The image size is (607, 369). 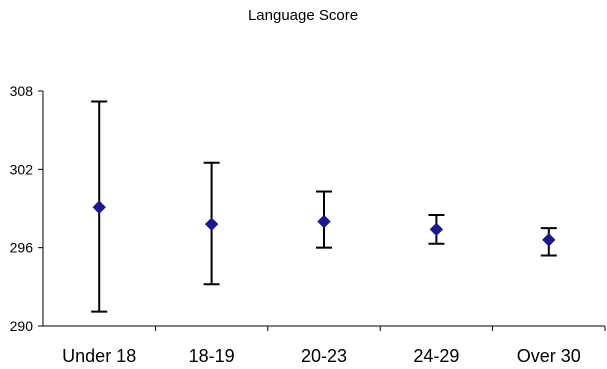 I want to click on y-ticks: 290 296 302 308, so click(x=26, y=208).